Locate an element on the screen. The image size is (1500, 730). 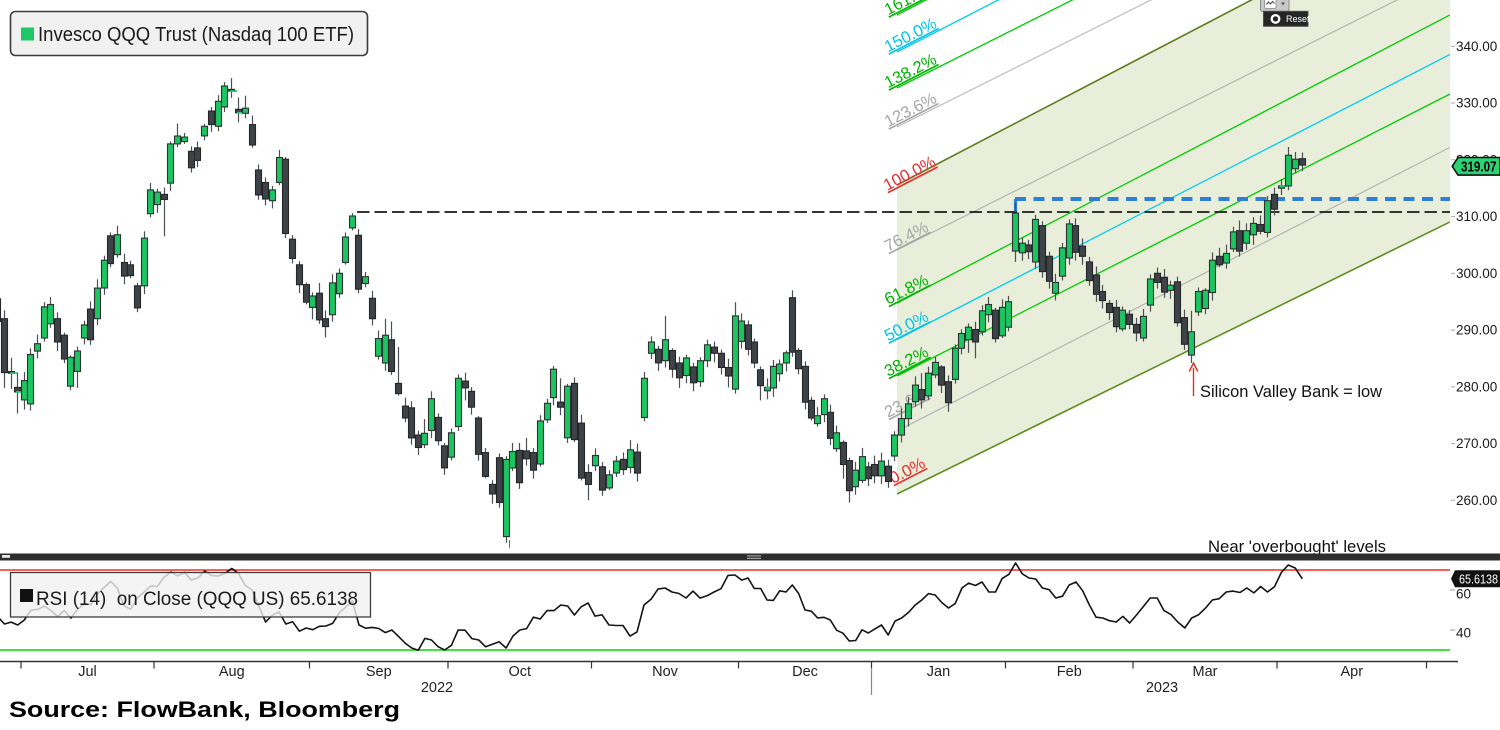
svg-text: 2023 is located at coordinates (1162, 688).